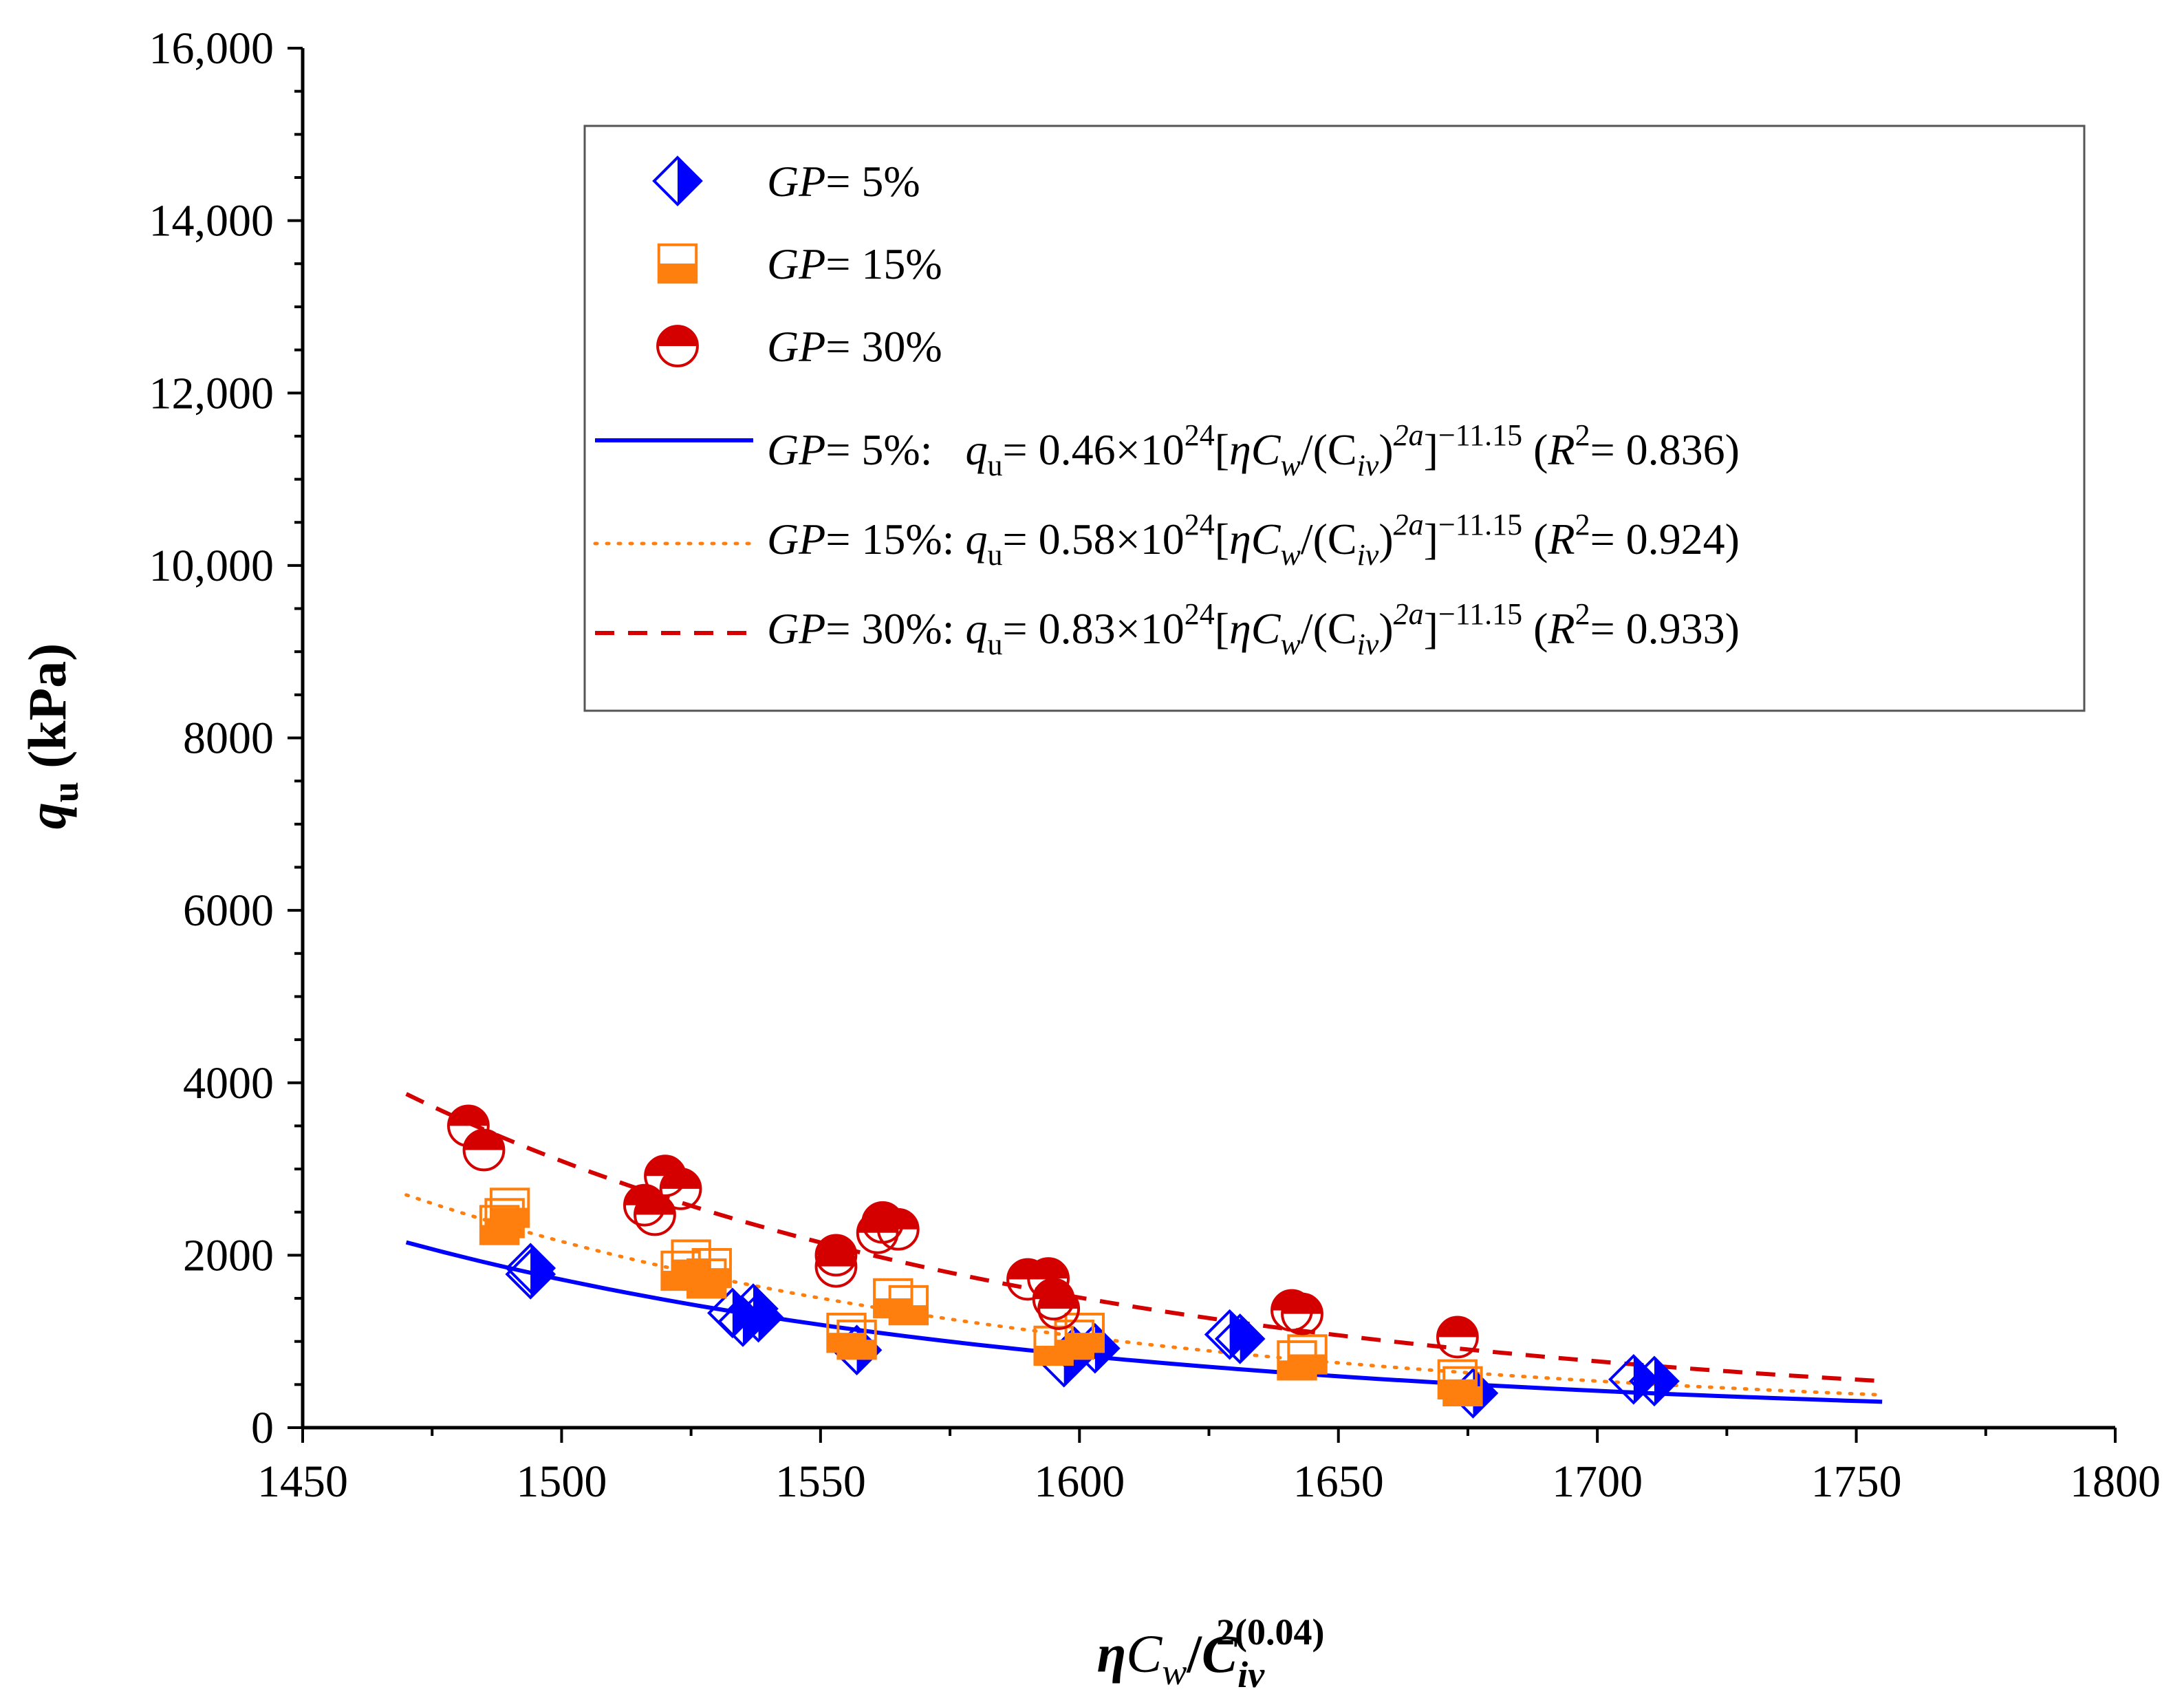  I want to click on y-axis-title: qu (kPa), so click(51, 736).